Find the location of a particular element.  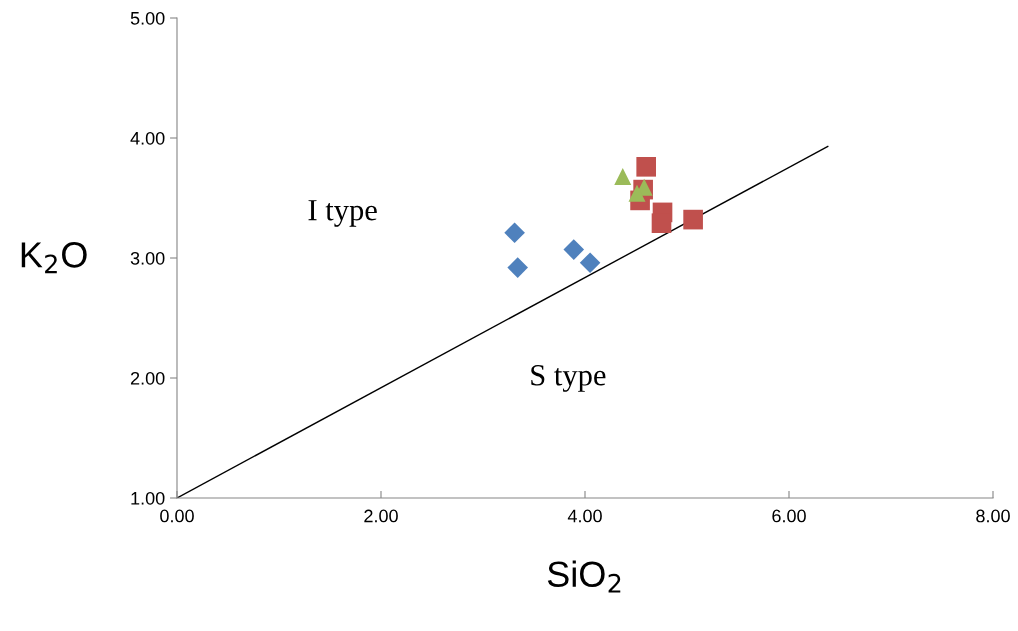

x-tick-label: 6.00 is located at coordinates (789, 516).